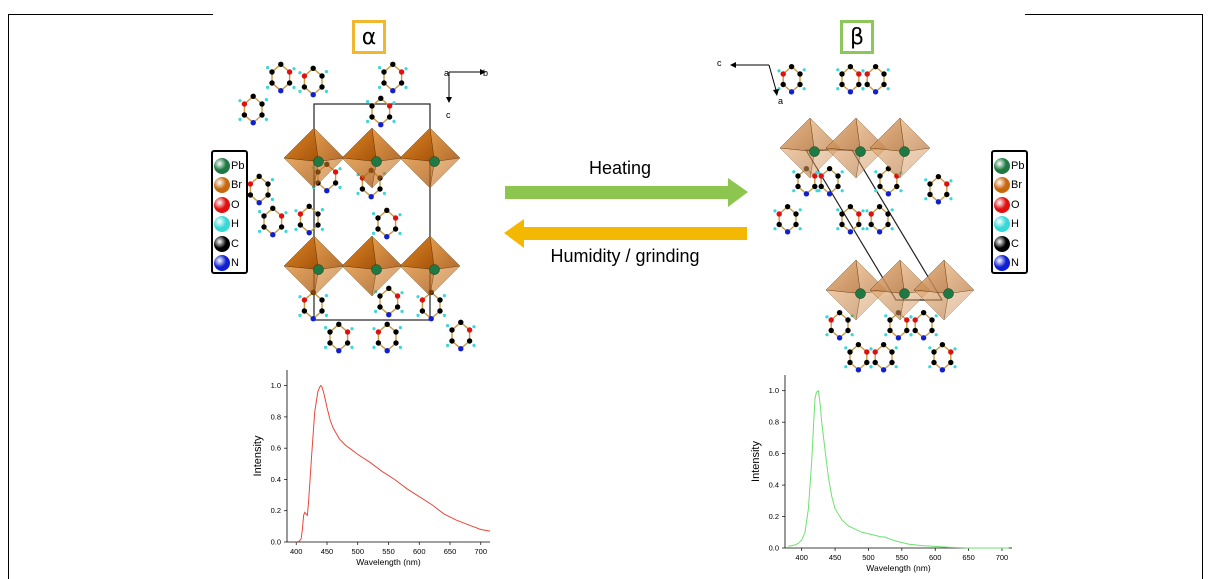 The height and width of the screenshot is (579, 1210). What do you see at coordinates (235, 243) in the screenshot?
I see `legend-label-c: C` at bounding box center [235, 243].